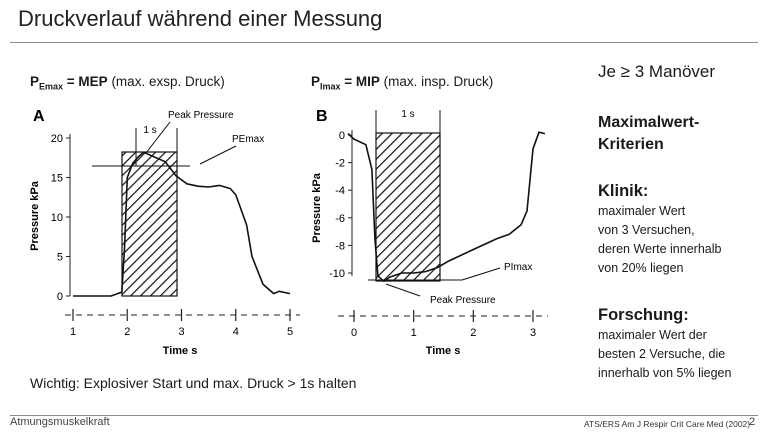 The width and height of the screenshot is (768, 432). I want to click on research-line: besten 2 Versuche, die, so click(662, 354).